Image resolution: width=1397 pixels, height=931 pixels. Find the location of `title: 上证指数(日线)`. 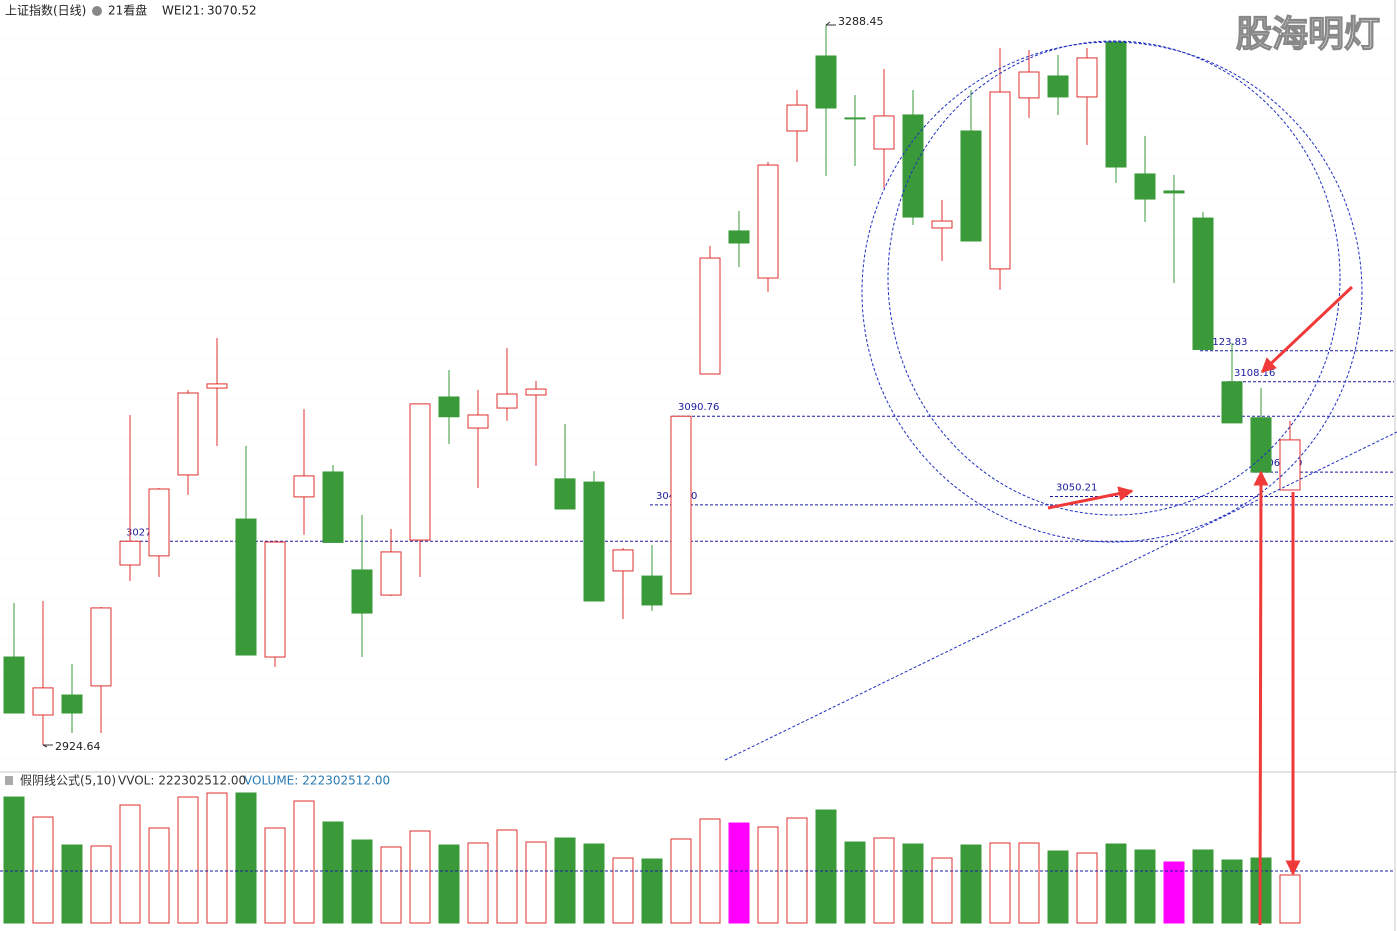

title: 上证指数(日线) is located at coordinates (45, 10).